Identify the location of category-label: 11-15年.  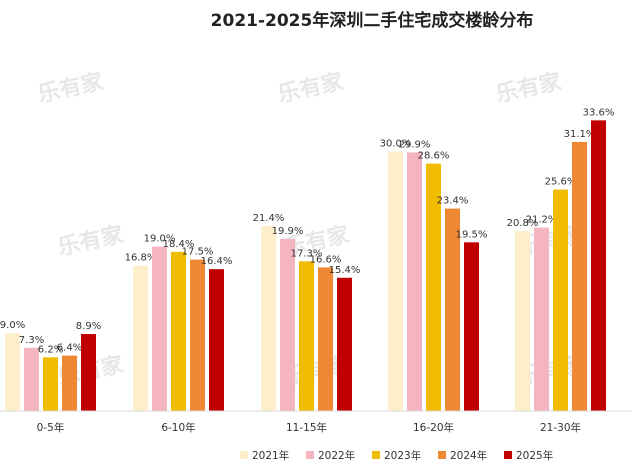
(306, 427).